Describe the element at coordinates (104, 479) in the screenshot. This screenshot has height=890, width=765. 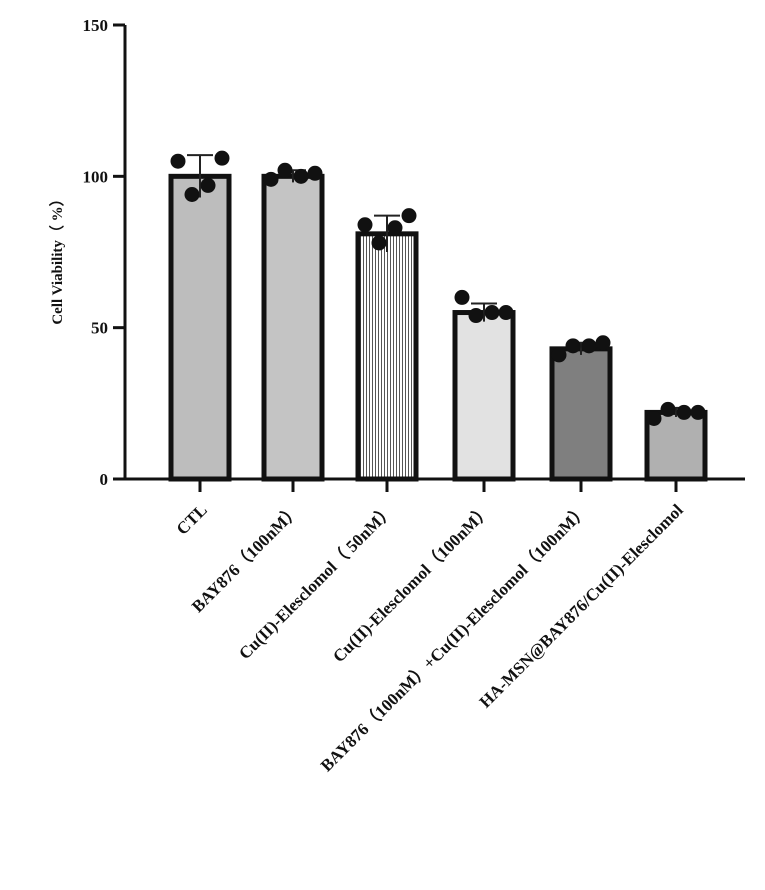
I see `y-tick-label: 0` at that location.